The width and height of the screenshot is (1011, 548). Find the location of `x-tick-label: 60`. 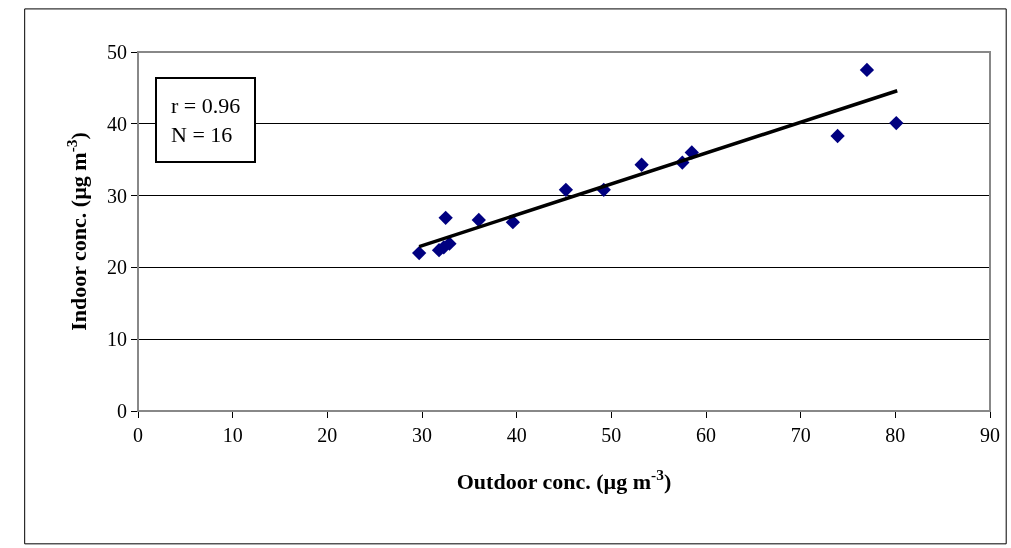

x-tick-label: 60 is located at coordinates (706, 435).